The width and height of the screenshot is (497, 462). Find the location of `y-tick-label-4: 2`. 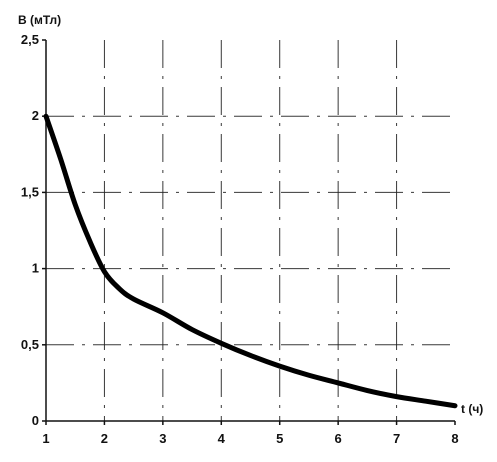

y-tick-label-4: 2 is located at coordinates (35, 115).